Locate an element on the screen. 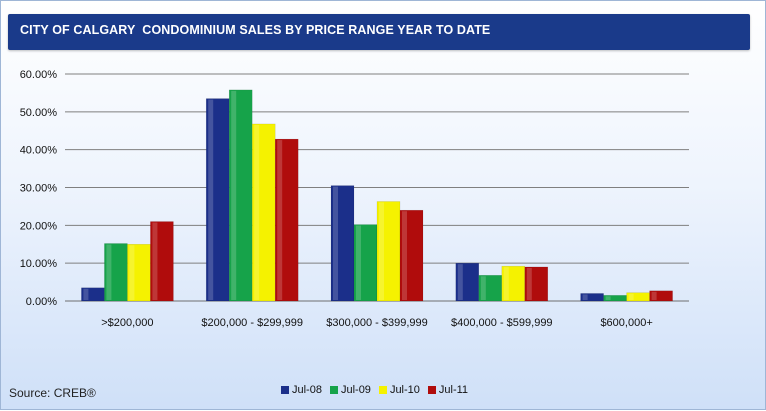 The image size is (766, 411). y-tick-label: 20.00% is located at coordinates (39, 226).